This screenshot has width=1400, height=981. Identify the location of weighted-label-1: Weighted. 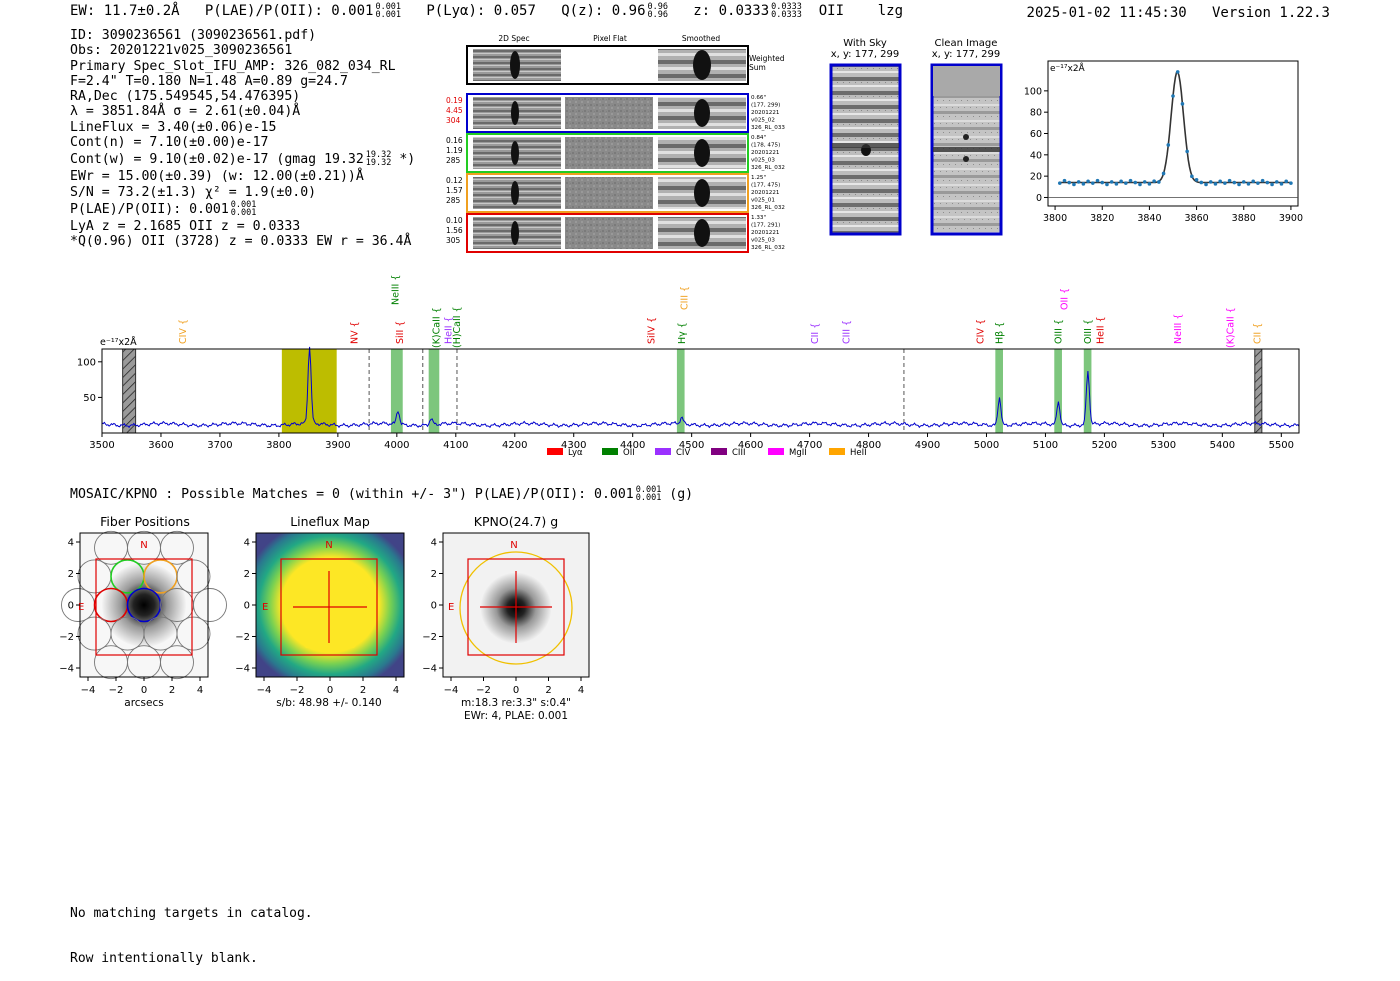
(767, 58).